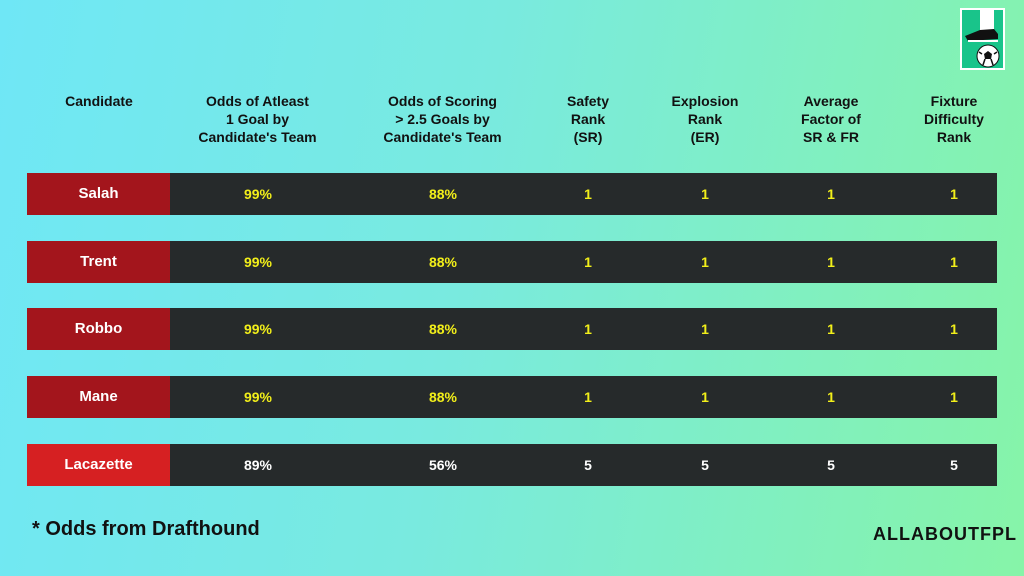 The height and width of the screenshot is (576, 1024). I want to click on safety-rank-value: 5, so click(588, 465).